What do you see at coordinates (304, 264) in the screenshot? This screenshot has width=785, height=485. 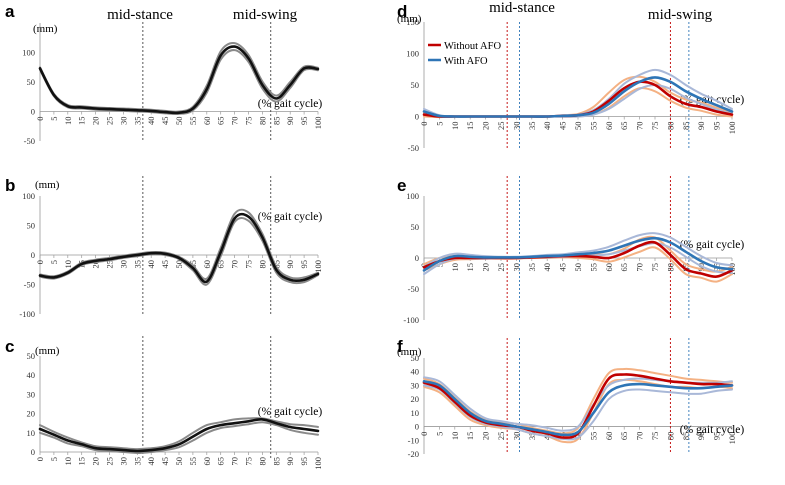 I see `x-tick-b: 95` at bounding box center [304, 264].